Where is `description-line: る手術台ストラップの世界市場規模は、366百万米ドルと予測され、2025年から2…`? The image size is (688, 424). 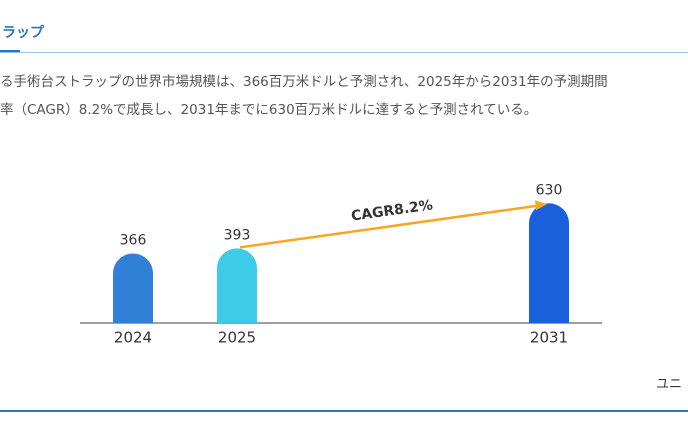 description-line: る手術台ストラップの世界市場規模は、366百万米ドルと予測され、2025年から2… is located at coordinates (304, 82).